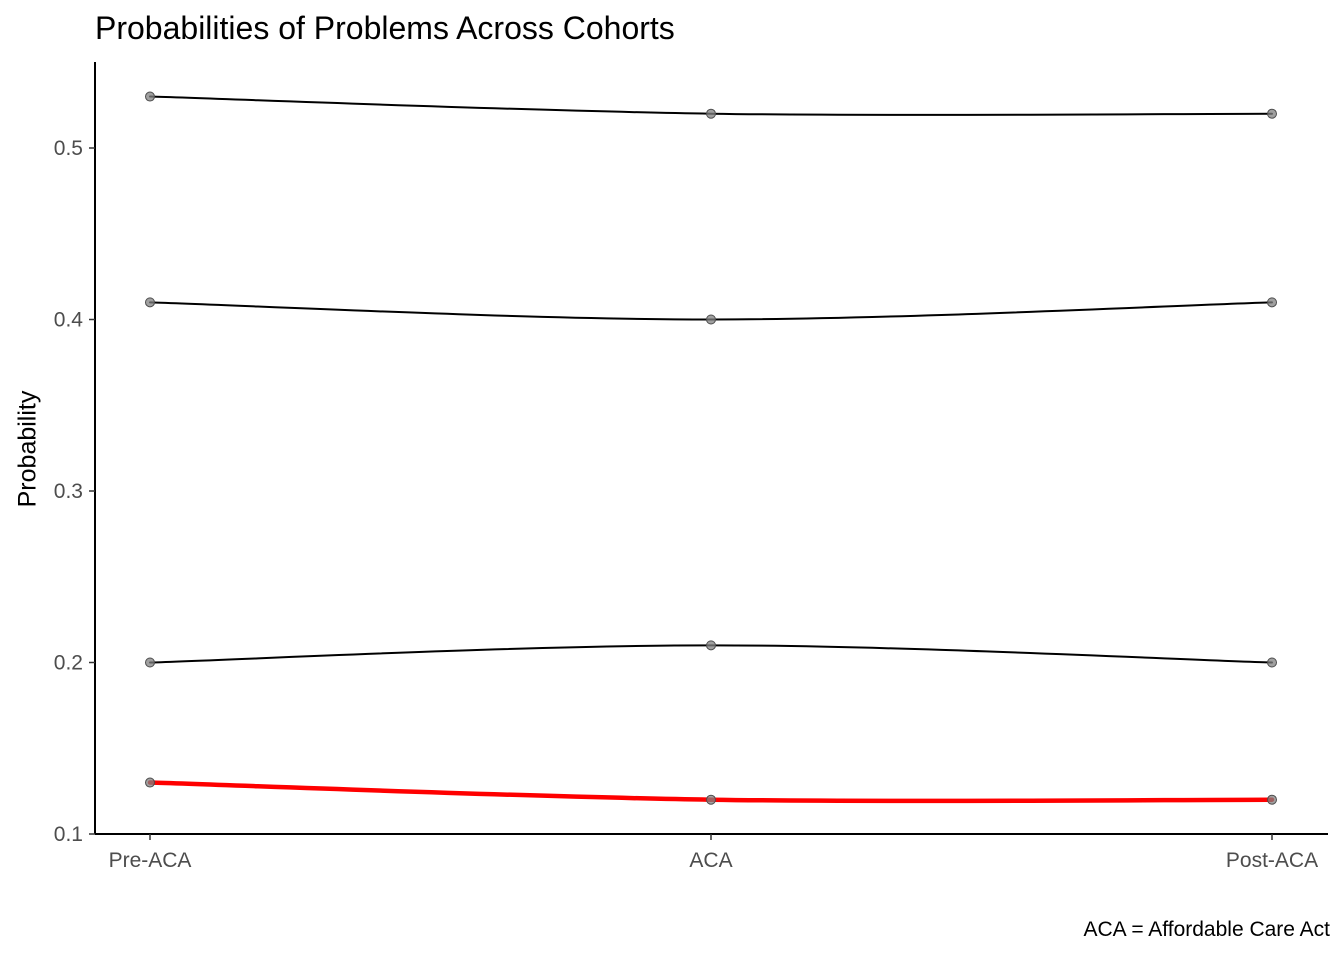 The width and height of the screenshot is (1344, 960). Describe the element at coordinates (68, 491) in the screenshot. I see `y-tick-label: 0.3` at that location.